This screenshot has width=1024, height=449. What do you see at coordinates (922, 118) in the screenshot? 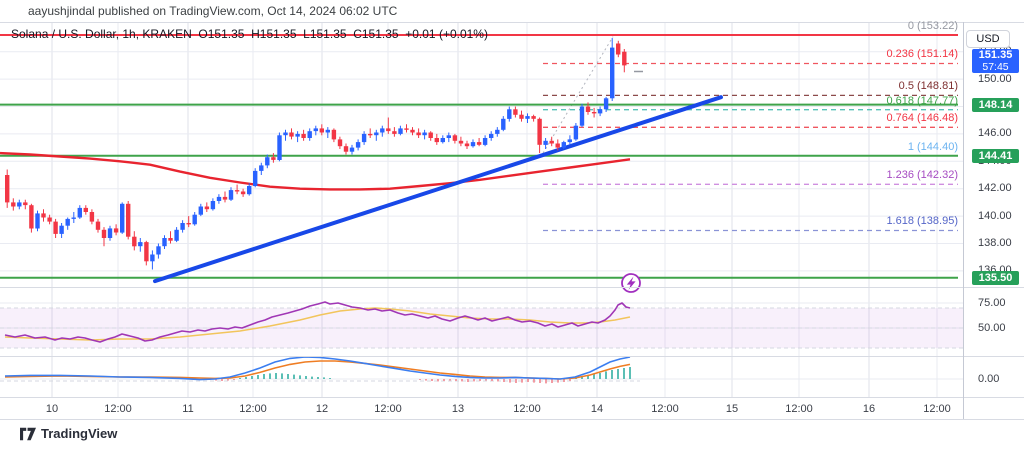
I see `fib-level-label: 0.764 (146.48)` at bounding box center [922, 118].